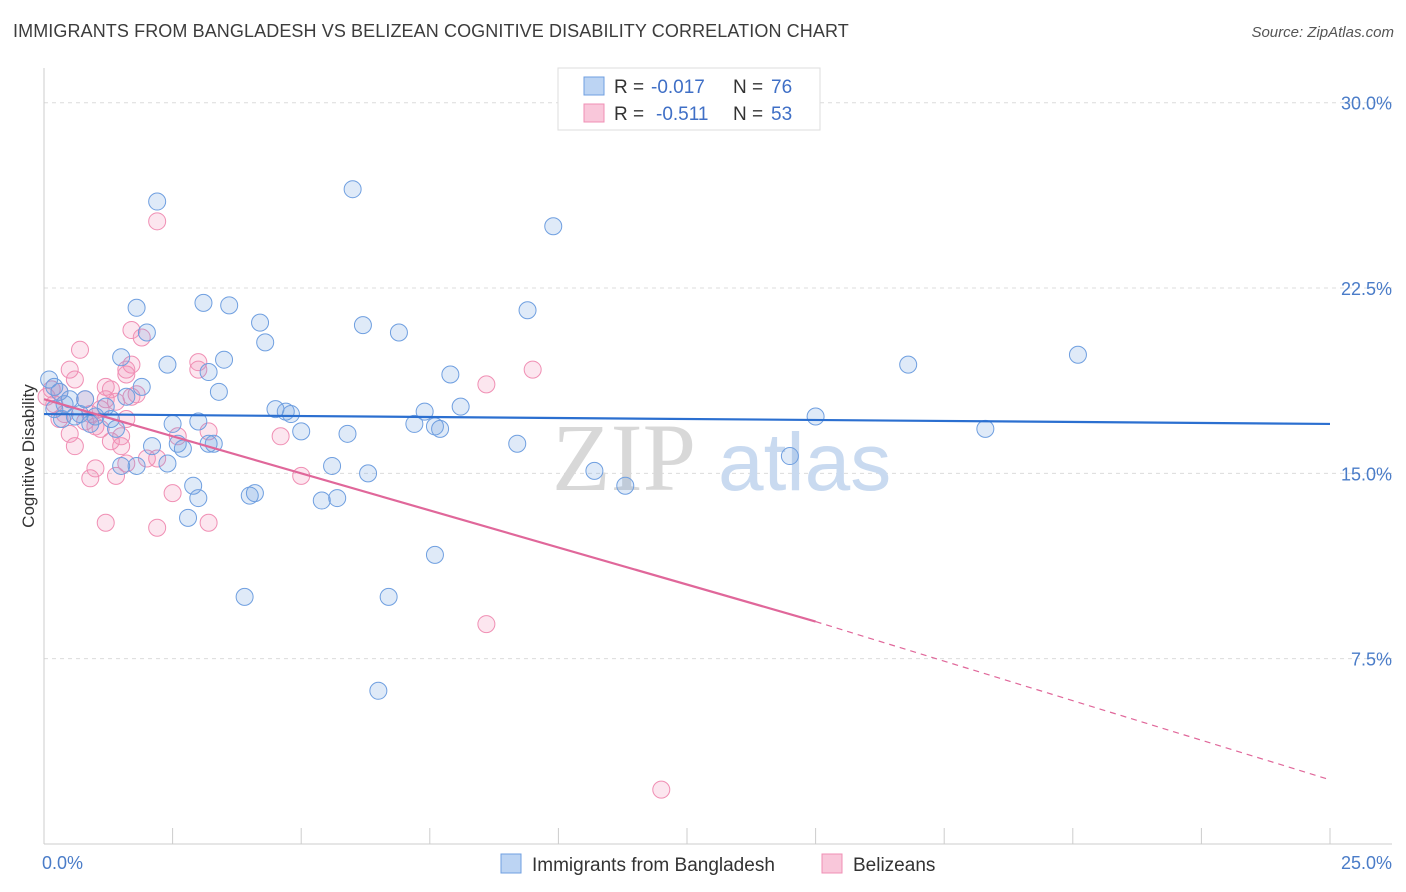  I want to click on watermark-atlas: atlas, so click(804, 462).